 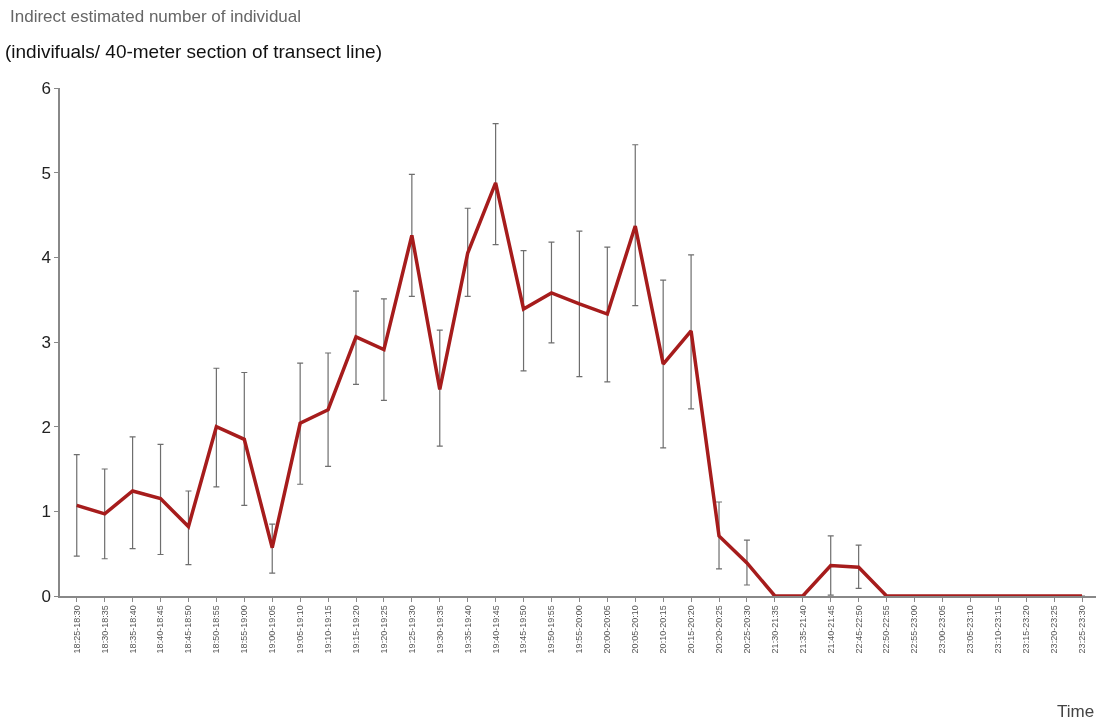 I want to click on x-tick-label: 19:05-19:10, so click(x=300, y=629).